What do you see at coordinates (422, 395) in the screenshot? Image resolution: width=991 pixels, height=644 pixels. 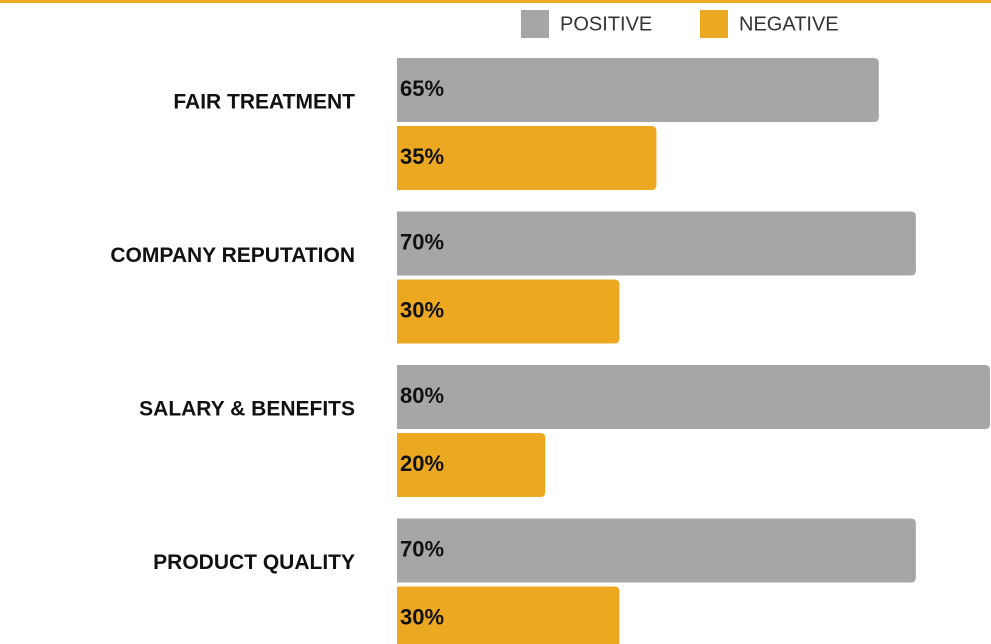 I see `value-label: 80%` at bounding box center [422, 395].